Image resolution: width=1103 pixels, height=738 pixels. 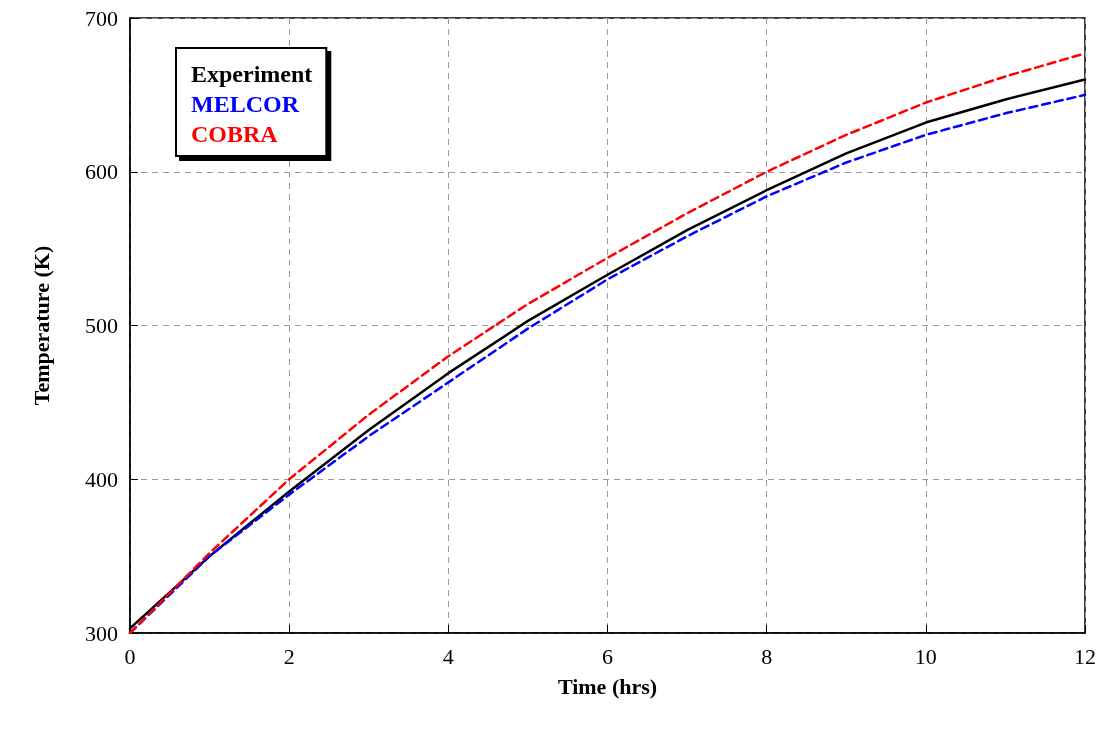 What do you see at coordinates (607, 656) in the screenshot?
I see `x-tick-label: 6` at bounding box center [607, 656].